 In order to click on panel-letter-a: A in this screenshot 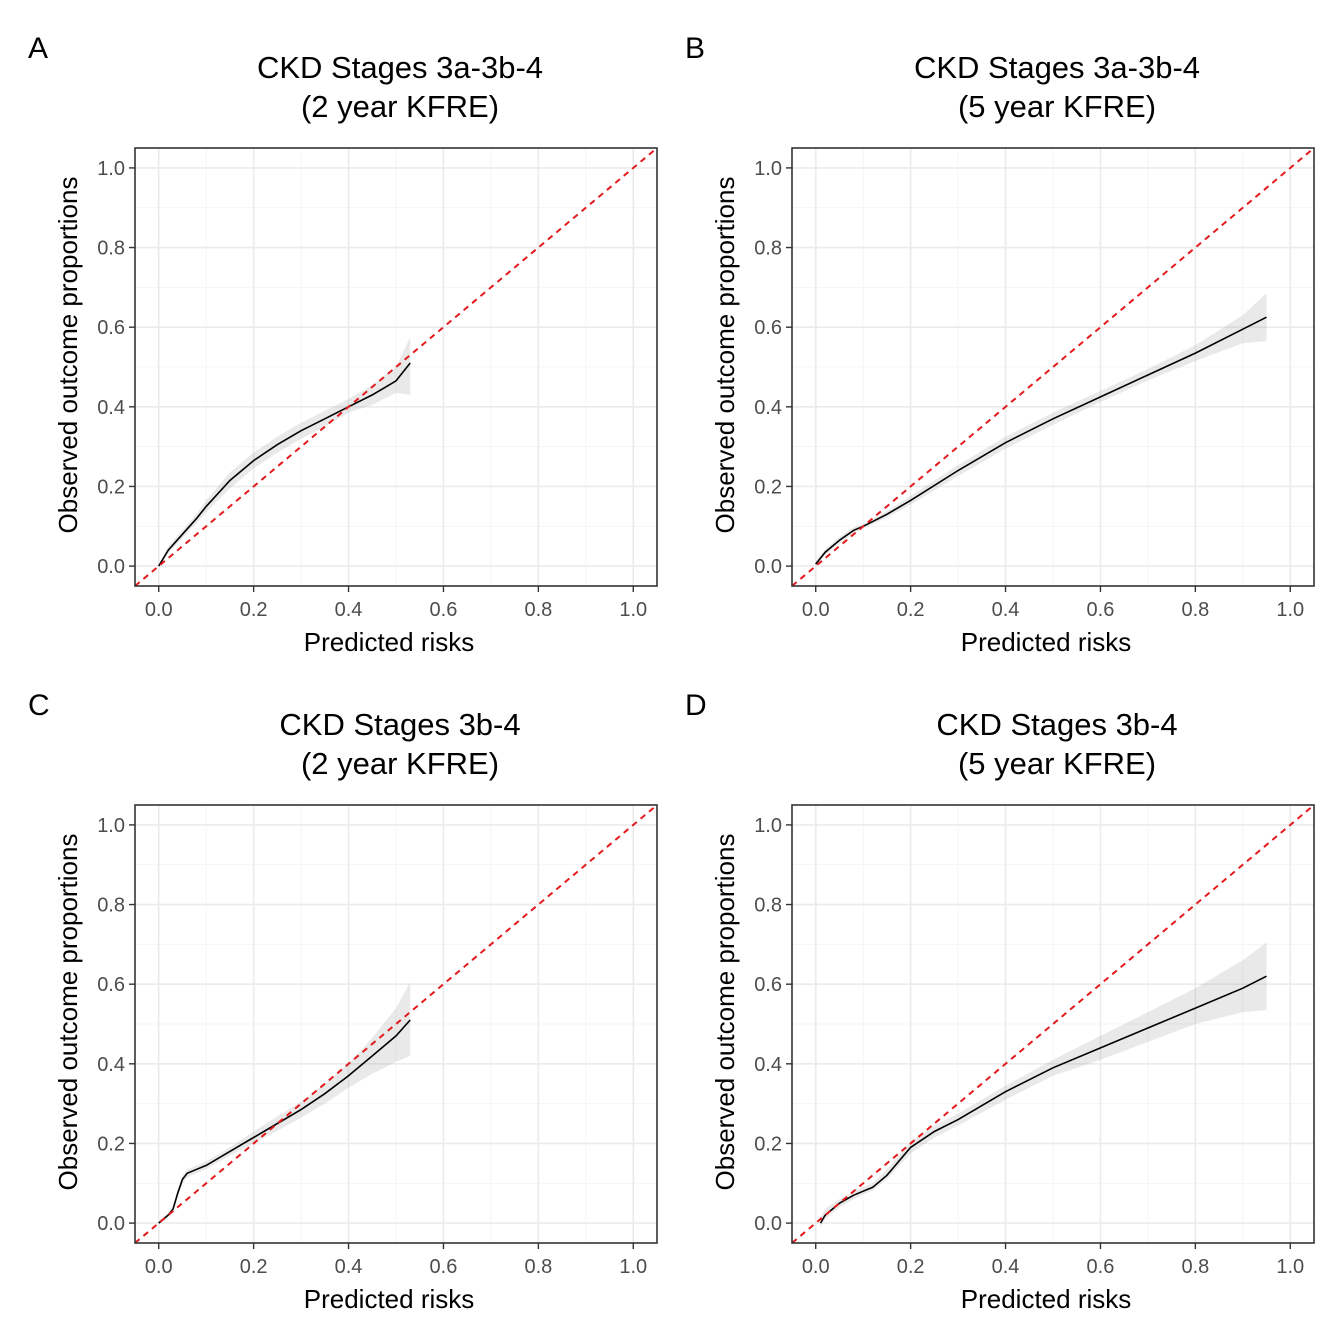, I will do `click(38, 48)`.